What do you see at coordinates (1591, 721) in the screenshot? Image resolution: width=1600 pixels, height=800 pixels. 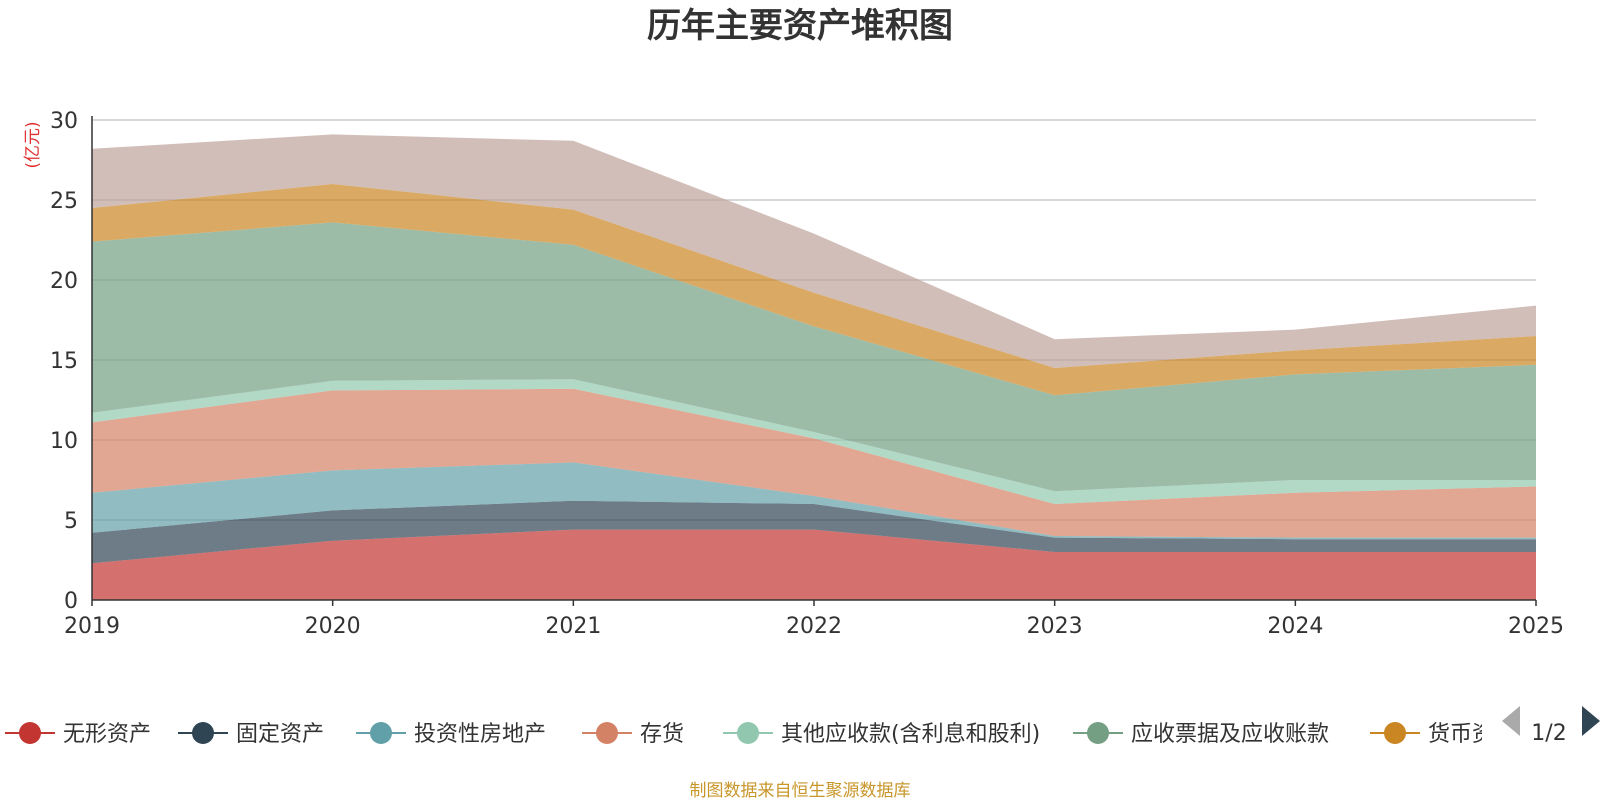 I see `legend-next-icon` at bounding box center [1591, 721].